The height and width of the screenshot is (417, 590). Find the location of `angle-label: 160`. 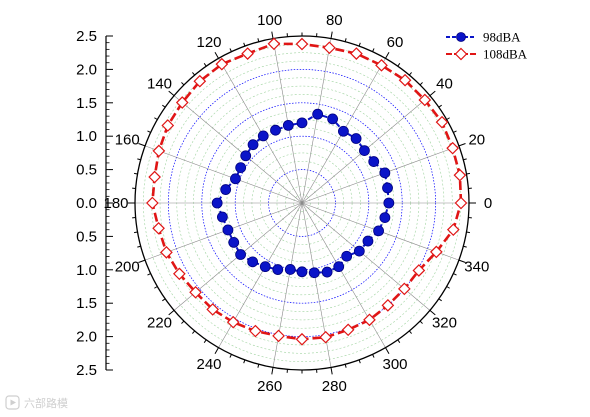

angle-label: 160 is located at coordinates (127, 139).